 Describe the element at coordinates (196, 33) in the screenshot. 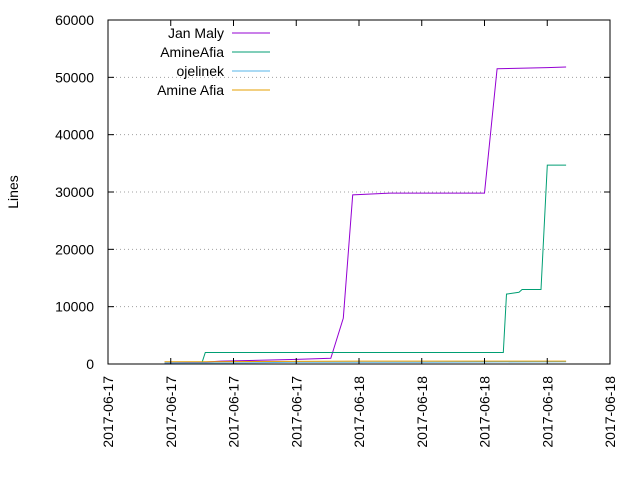

I see `legend-label-jan-maly: Jan Maly` at that location.